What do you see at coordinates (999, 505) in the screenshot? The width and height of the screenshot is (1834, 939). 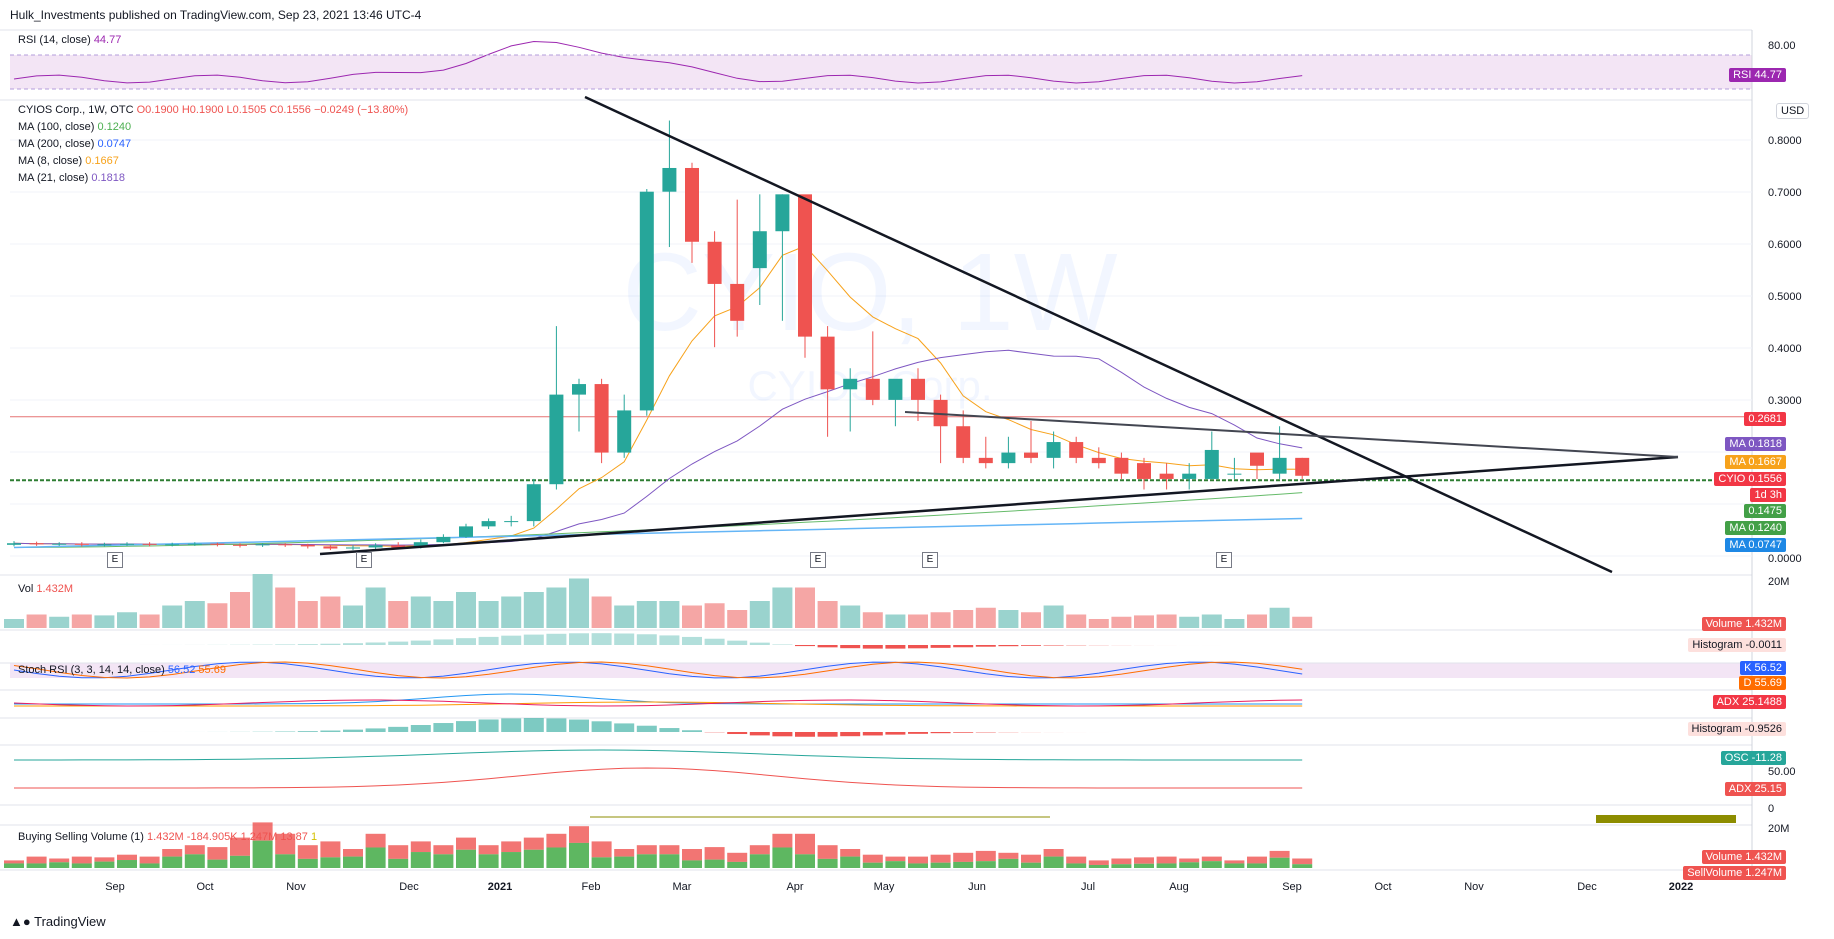 I see `trendline-up` at bounding box center [999, 505].